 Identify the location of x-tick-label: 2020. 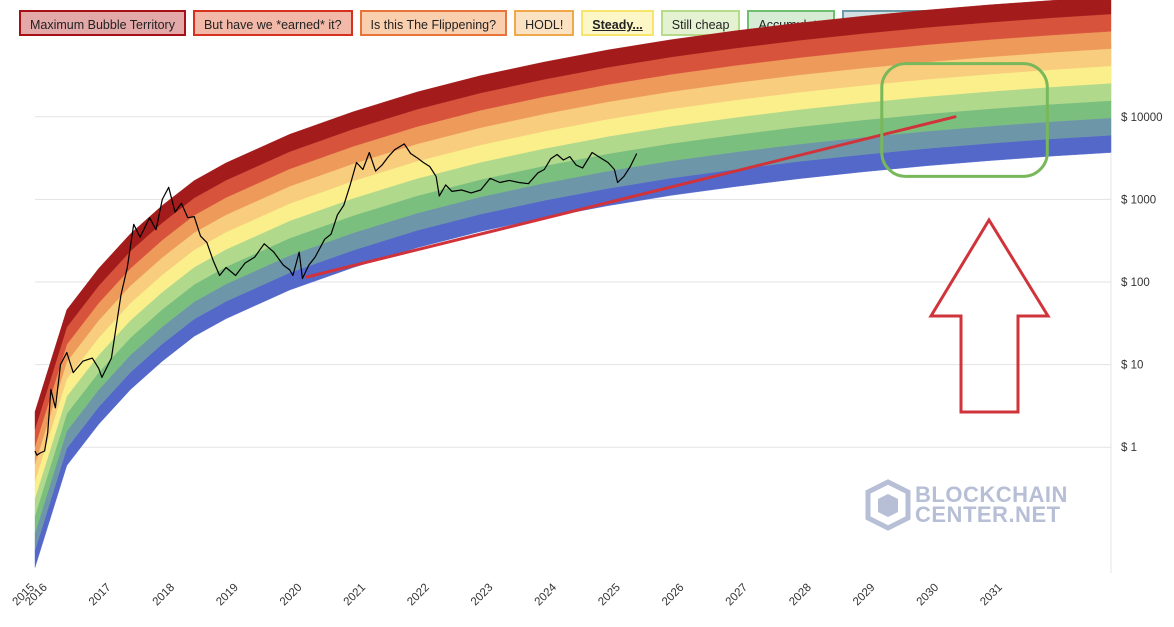
(291, 595).